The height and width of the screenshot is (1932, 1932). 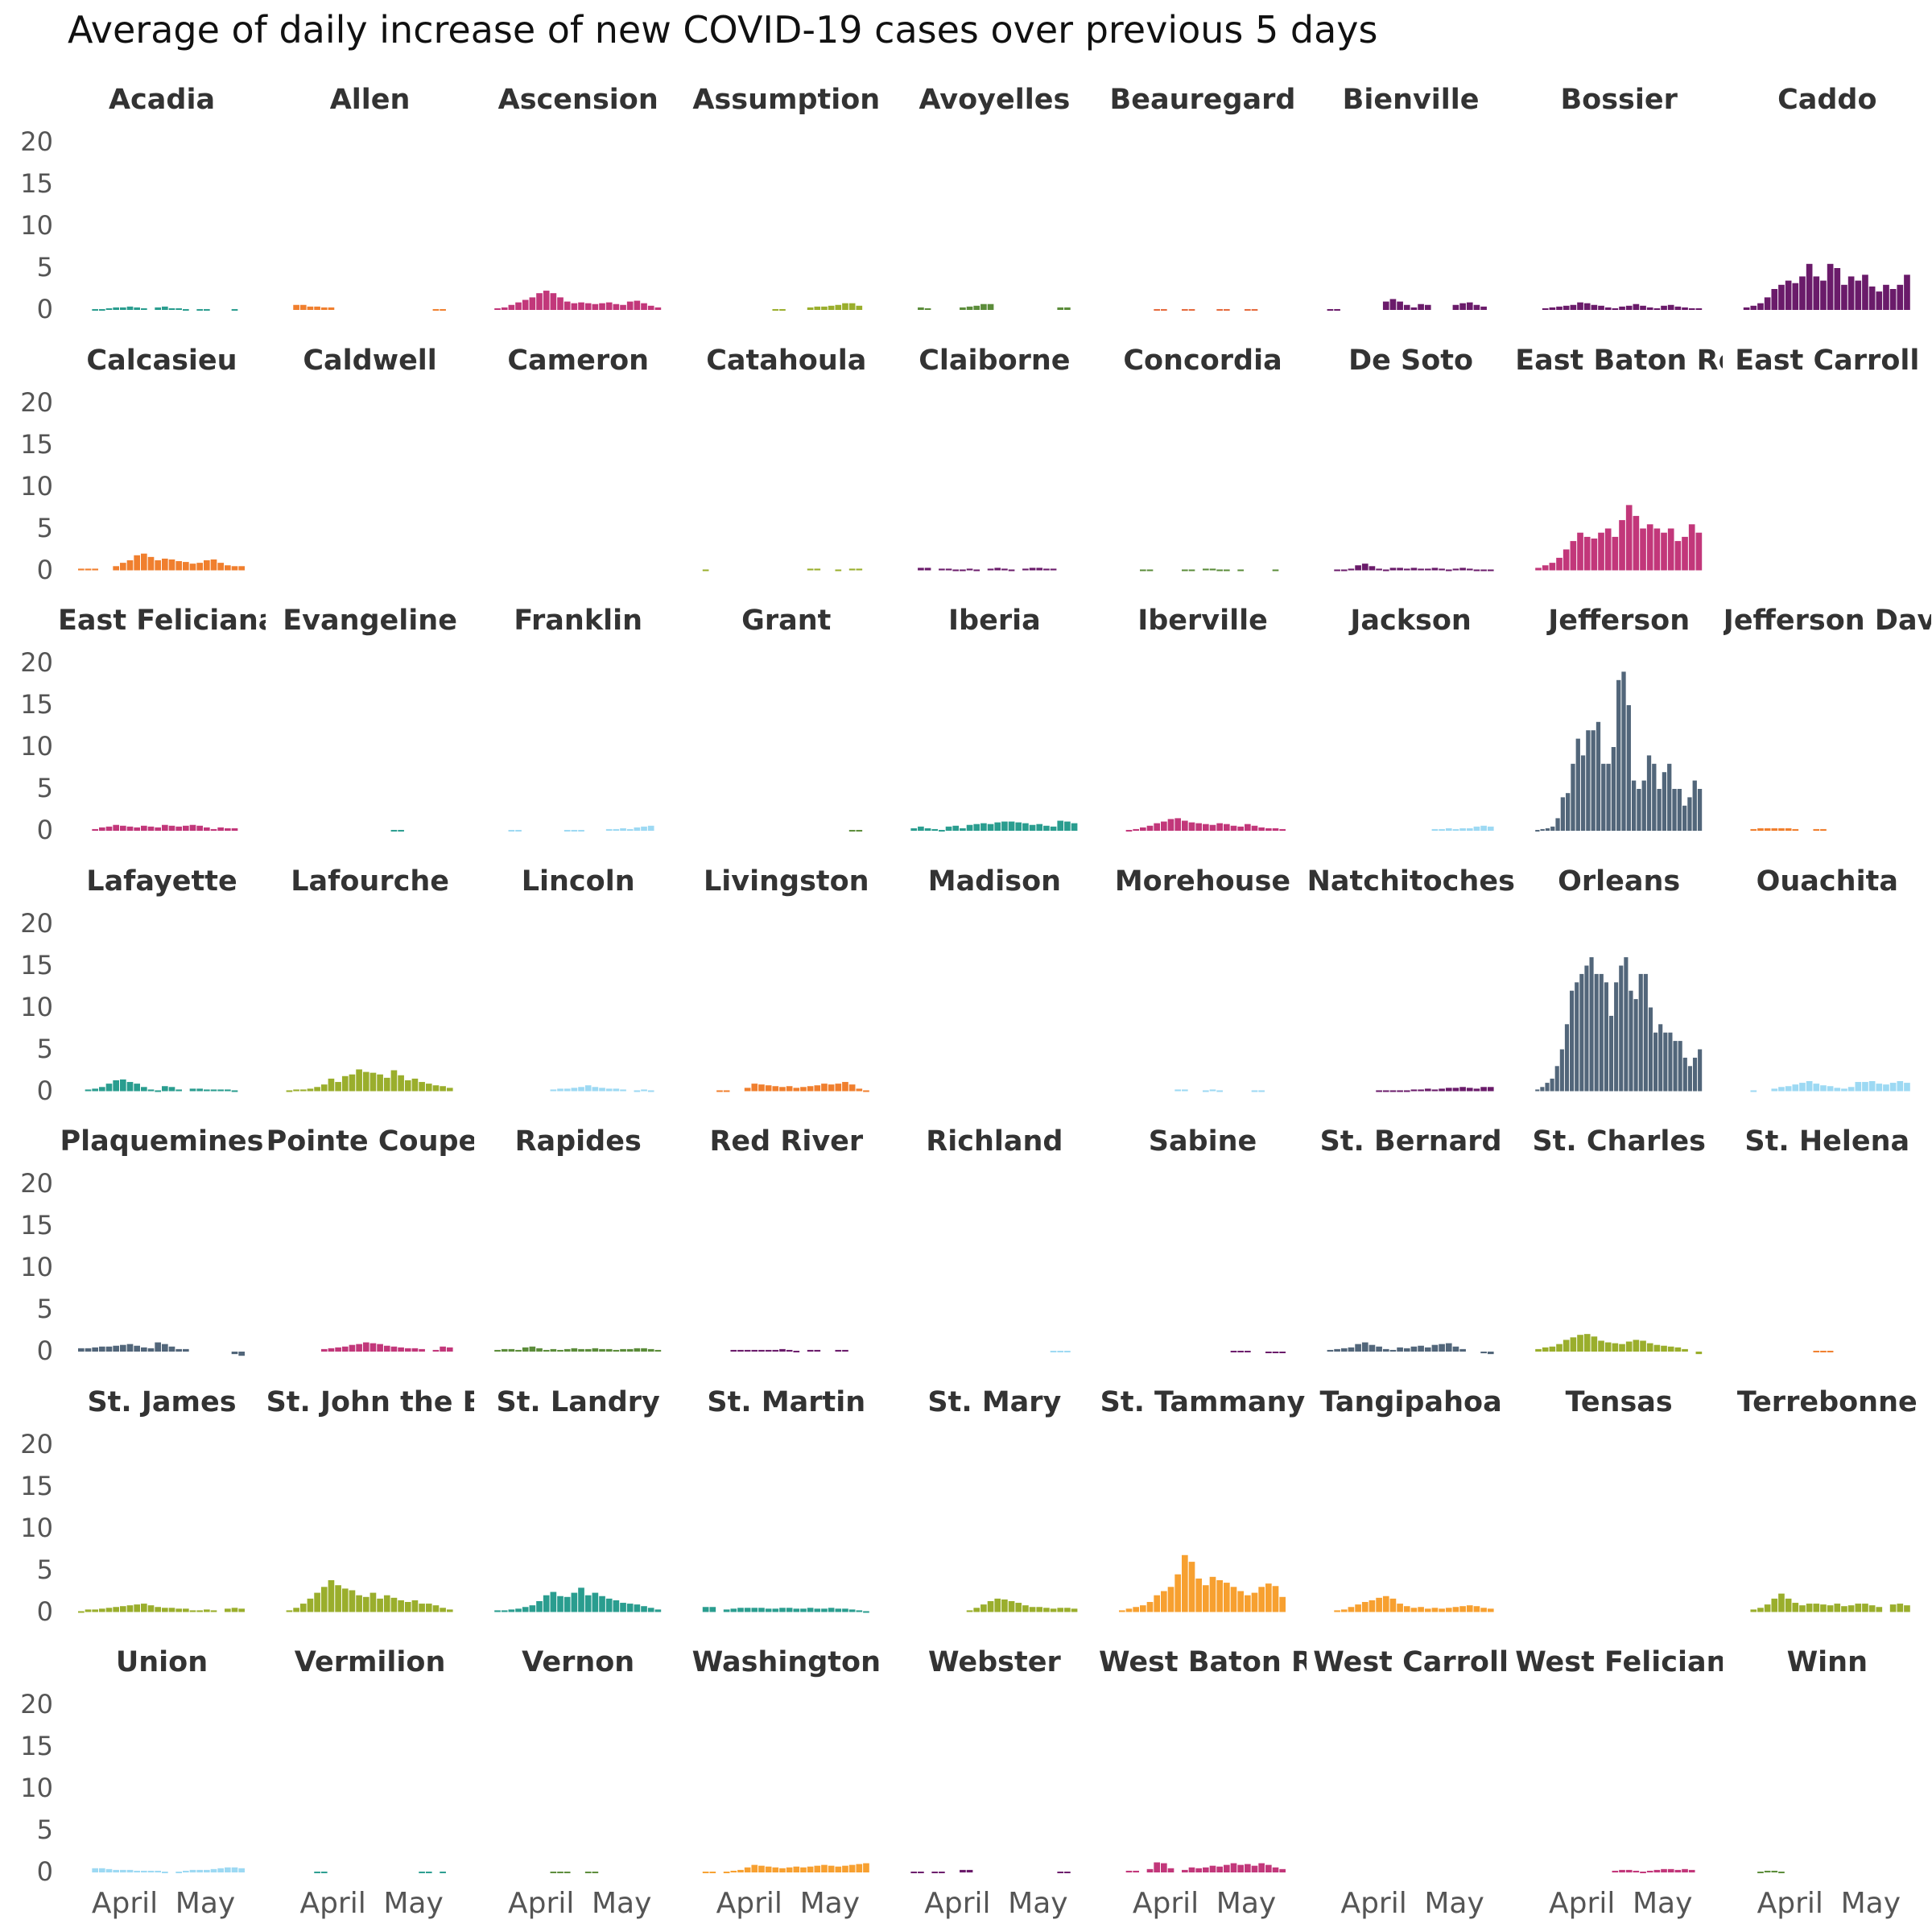 I want to click on panel-acadia, so click(x=165, y=308).